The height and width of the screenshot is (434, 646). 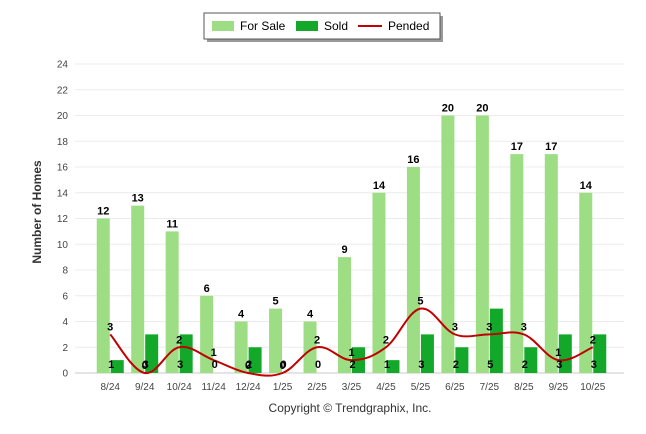 What do you see at coordinates (63, 65) in the screenshot?
I see `y-tick-label: 24` at bounding box center [63, 65].